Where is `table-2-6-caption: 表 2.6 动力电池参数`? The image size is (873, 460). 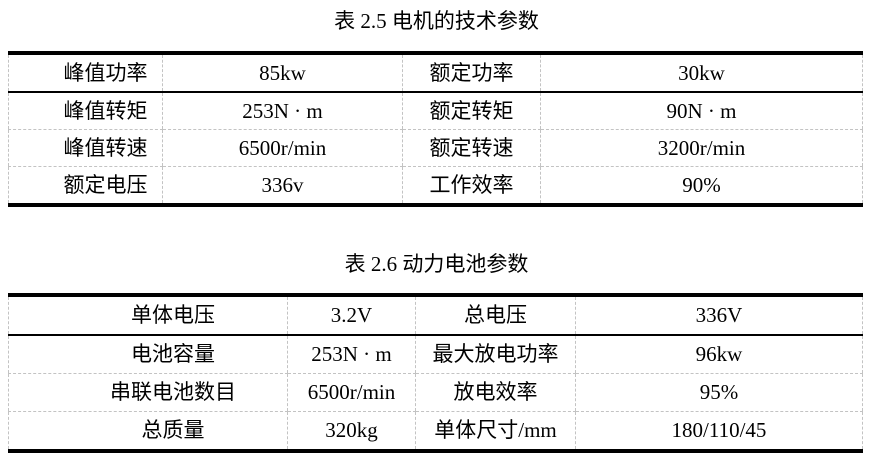
table-2-6-caption: 表 2.6 动力电池参数 is located at coordinates (436, 264).